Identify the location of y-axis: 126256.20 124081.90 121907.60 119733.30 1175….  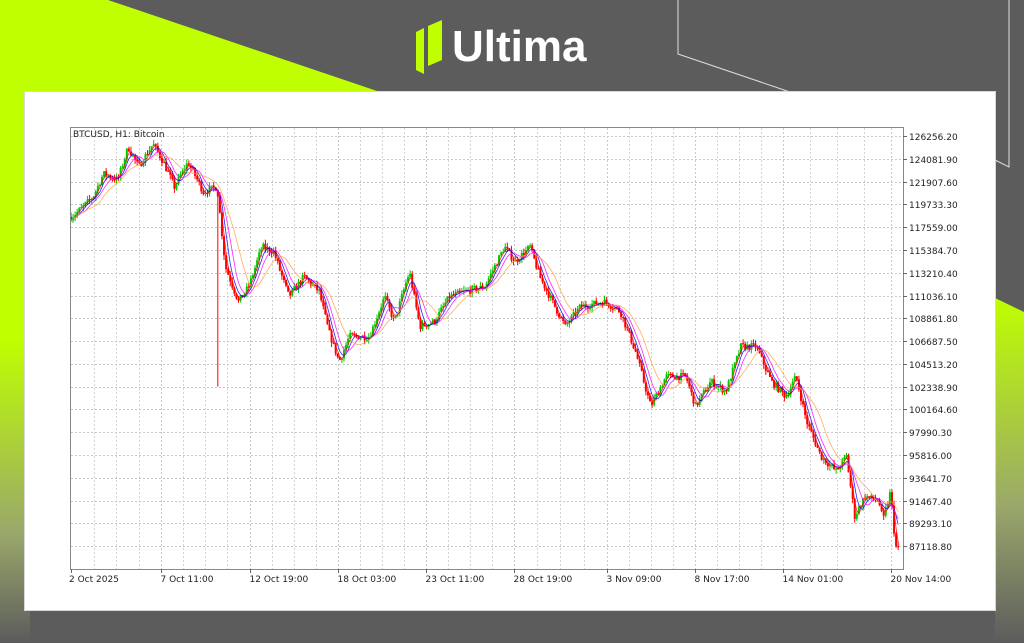
(930, 343).